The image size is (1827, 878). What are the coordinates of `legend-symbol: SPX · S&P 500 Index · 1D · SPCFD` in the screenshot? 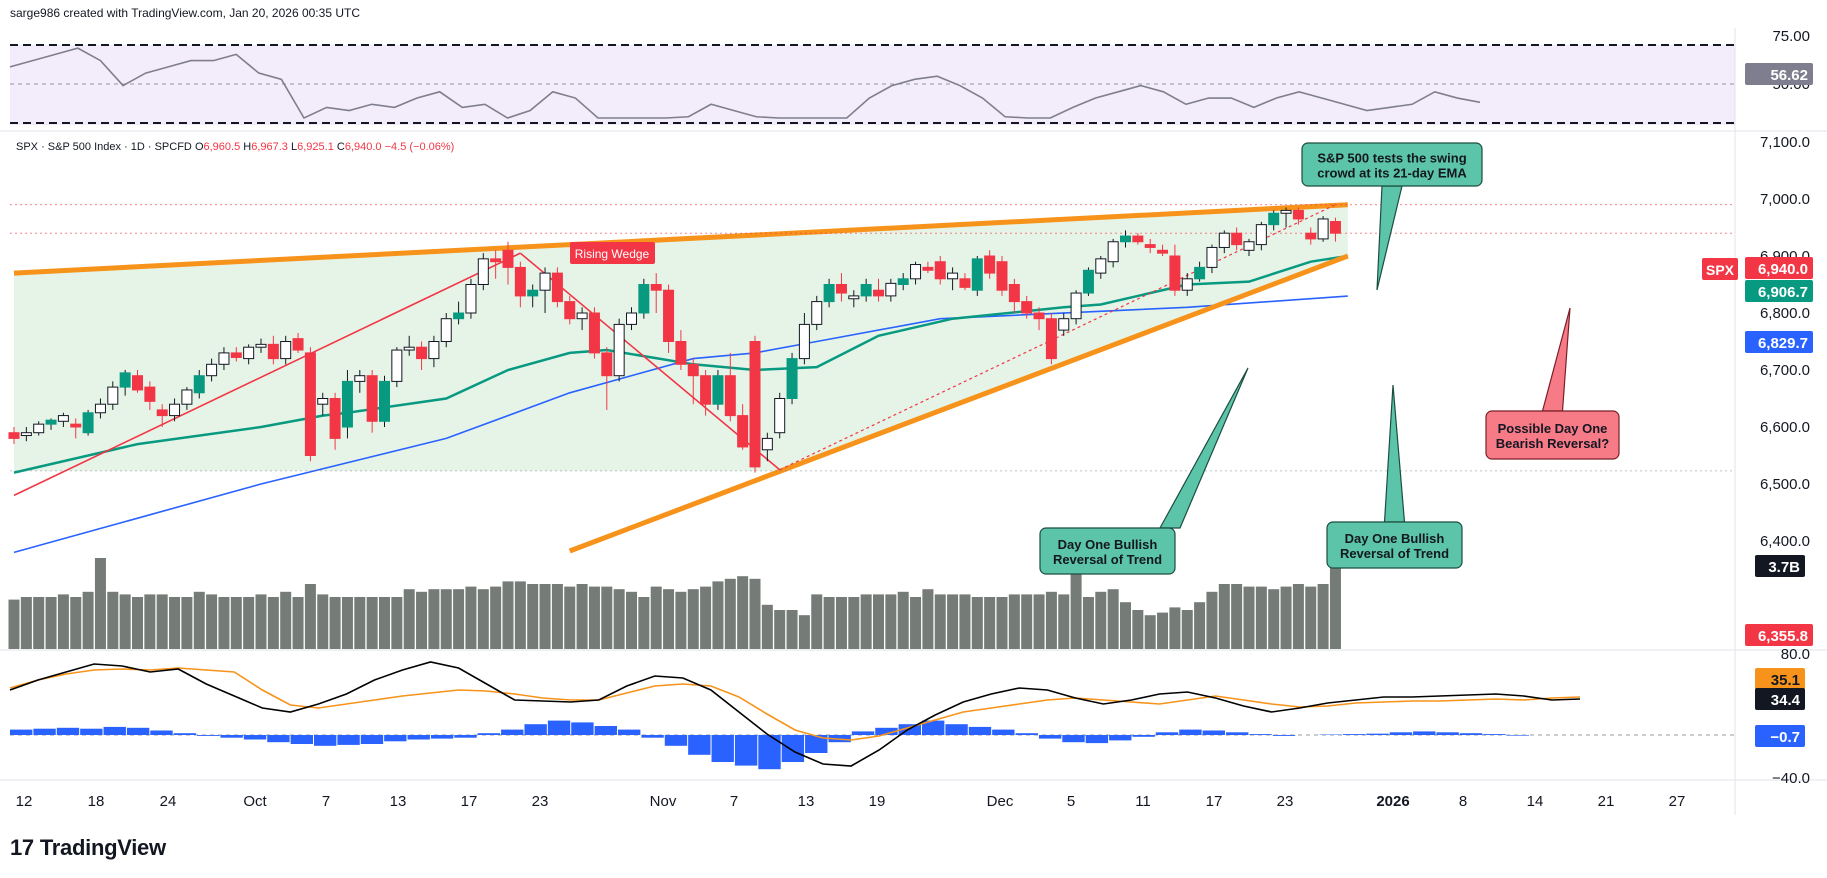 It's located at (104, 147).